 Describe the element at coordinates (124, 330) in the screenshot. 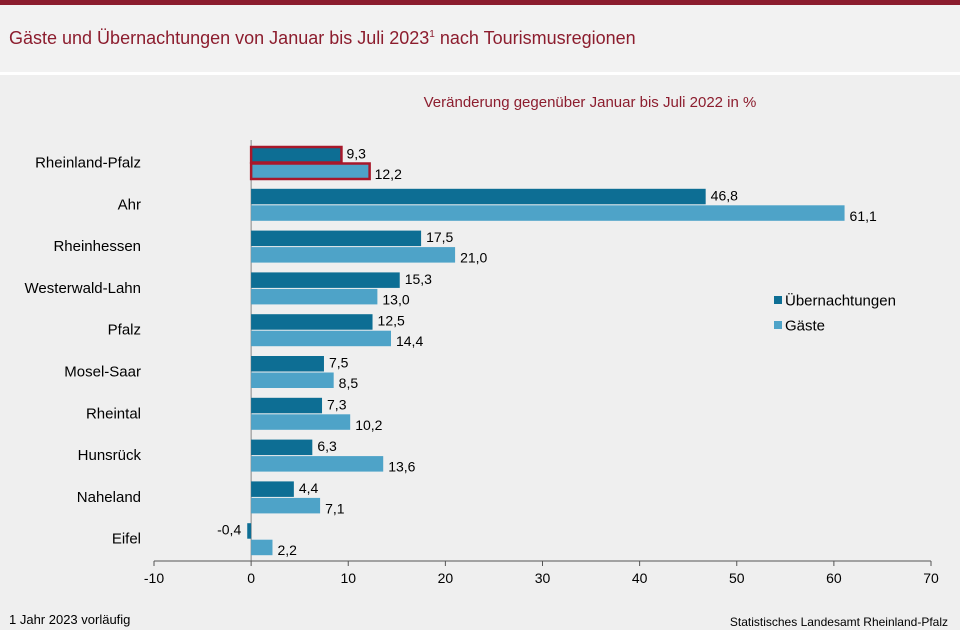

I see `category-label: Pfalz` at that location.